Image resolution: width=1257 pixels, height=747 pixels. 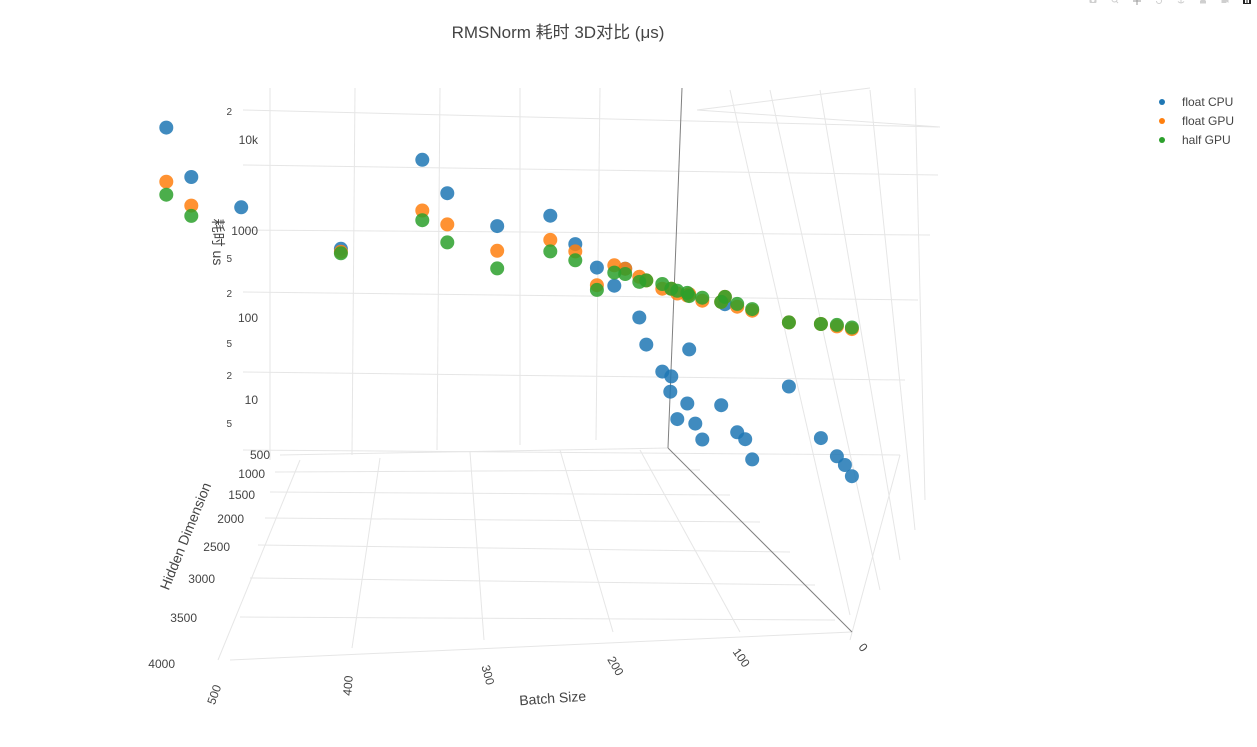 What do you see at coordinates (558, 32) in the screenshot?
I see `chart-title: RMSNorm 耗时 3D对比 (μs)` at bounding box center [558, 32].